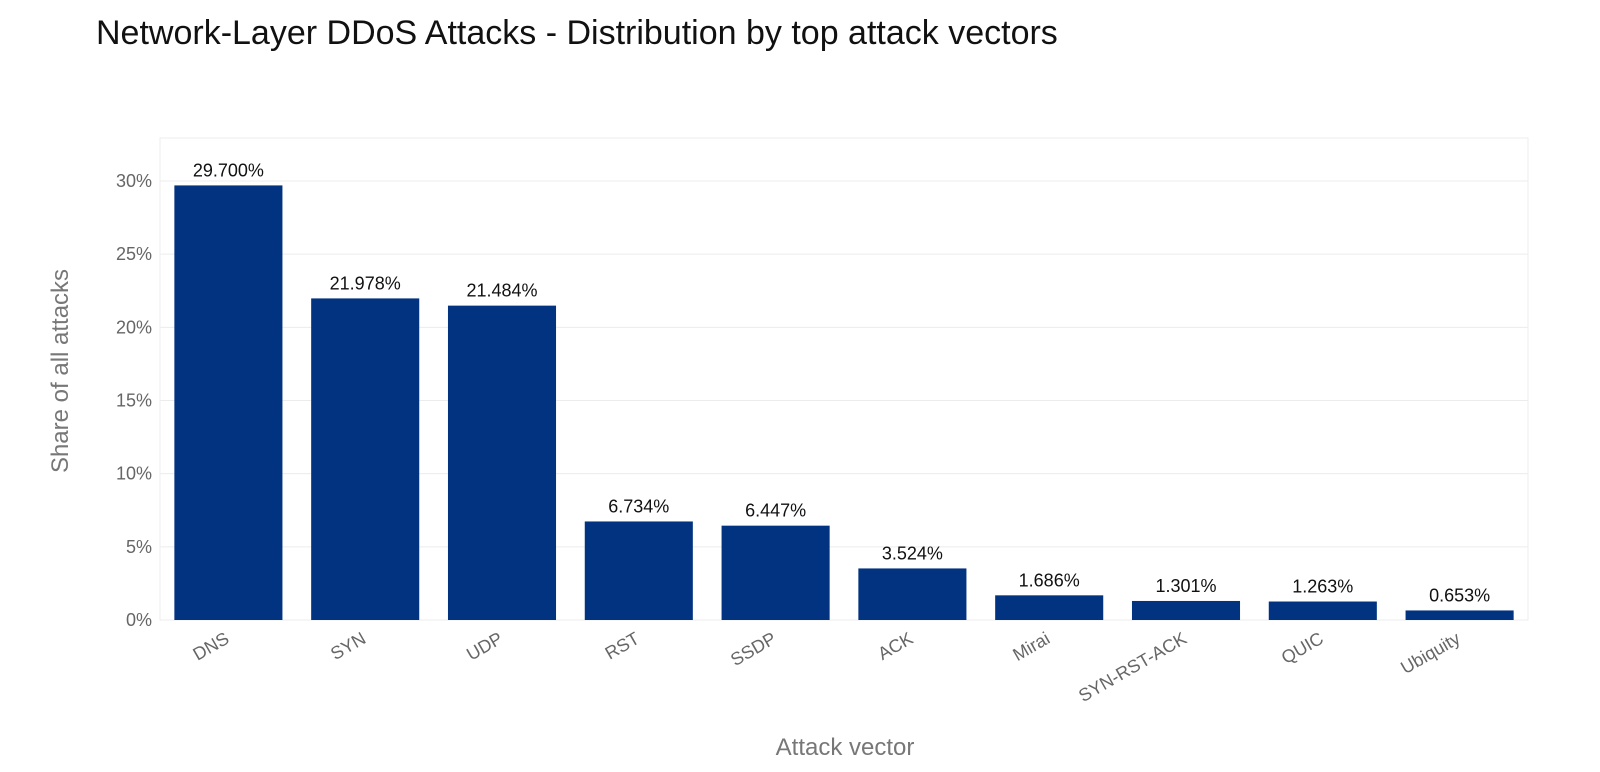 This screenshot has width=1600, height=772. Describe the element at coordinates (1132, 667) in the screenshot. I see `x-tick-label: SYN-RST-ACK` at that location.